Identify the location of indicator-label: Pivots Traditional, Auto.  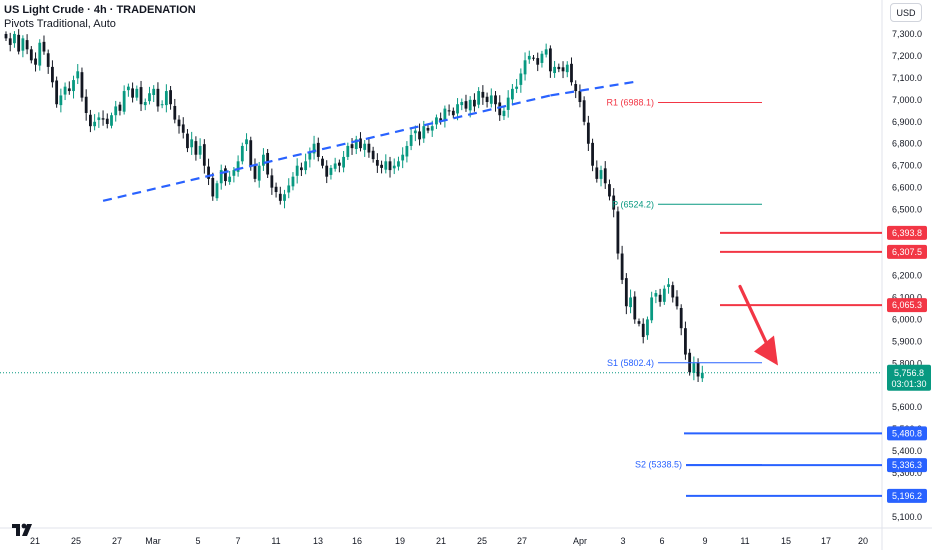
(60, 24).